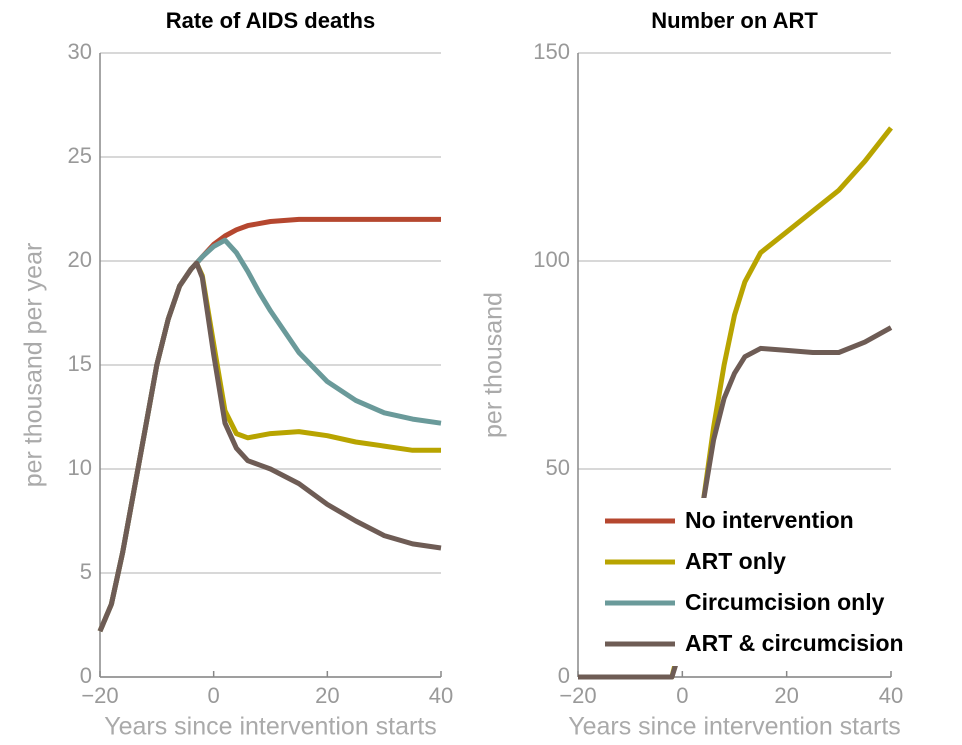 The height and width of the screenshot is (745, 962). I want to click on y-axis-label: per thousand, so click(494, 365).